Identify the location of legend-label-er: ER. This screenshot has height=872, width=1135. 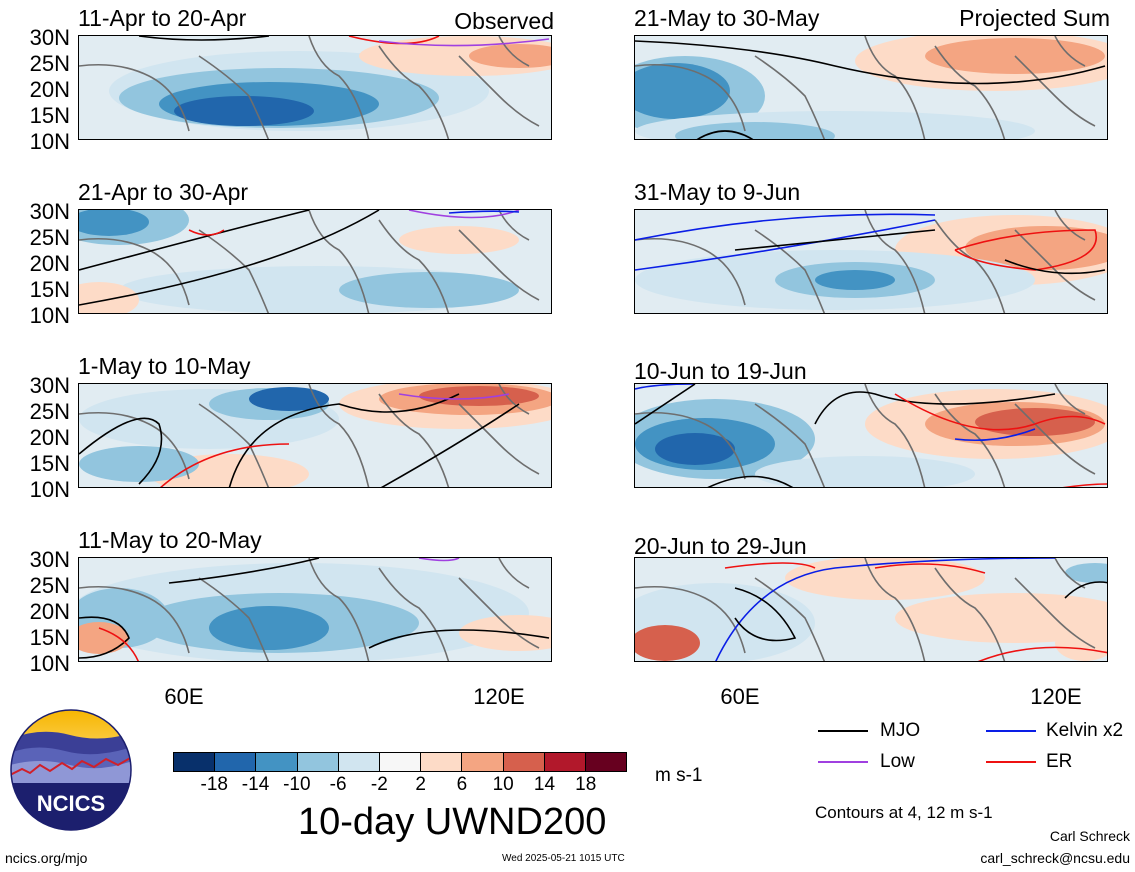
(1059, 761).